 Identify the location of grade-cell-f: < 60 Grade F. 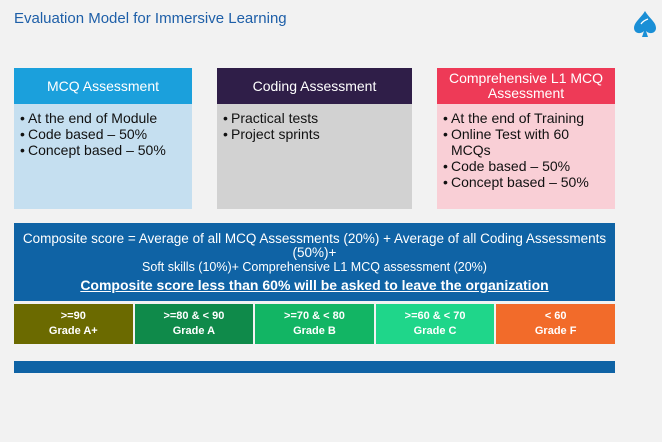
(555, 324).